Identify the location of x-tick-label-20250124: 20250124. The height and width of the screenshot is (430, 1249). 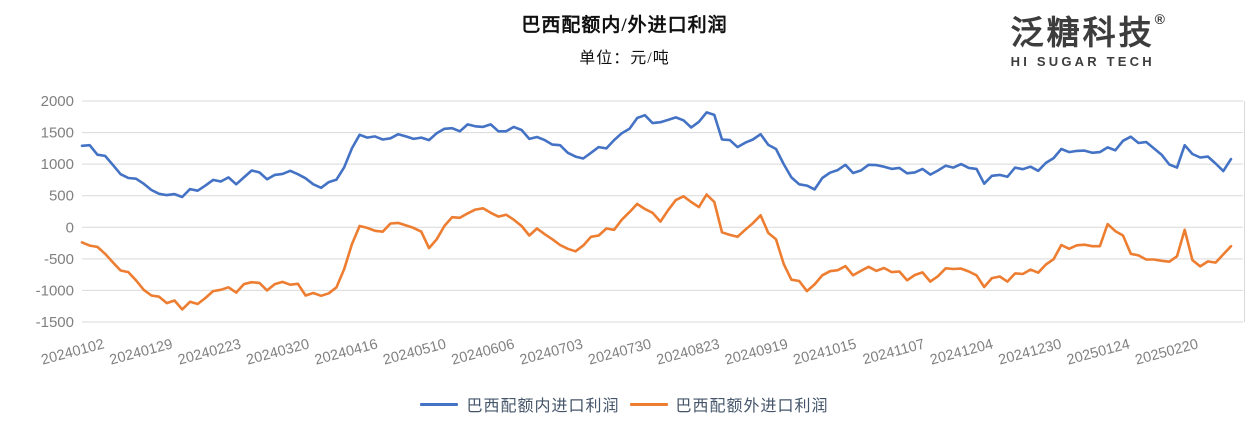
(1098, 352).